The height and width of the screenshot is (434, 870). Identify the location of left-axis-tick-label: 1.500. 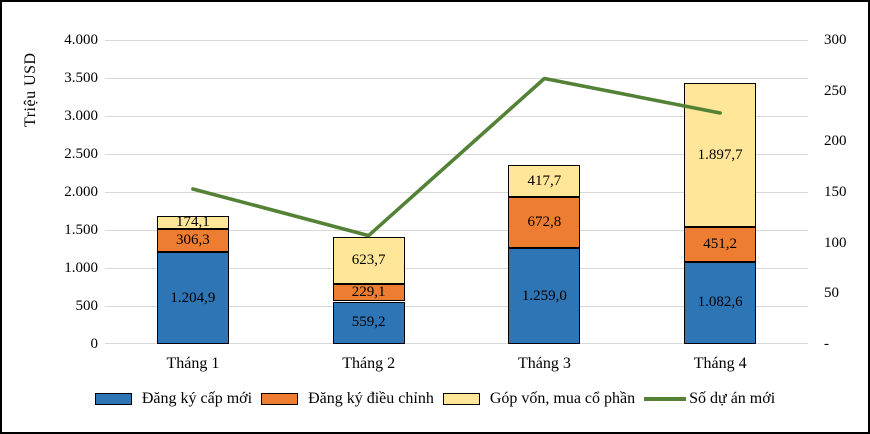
(81, 230).